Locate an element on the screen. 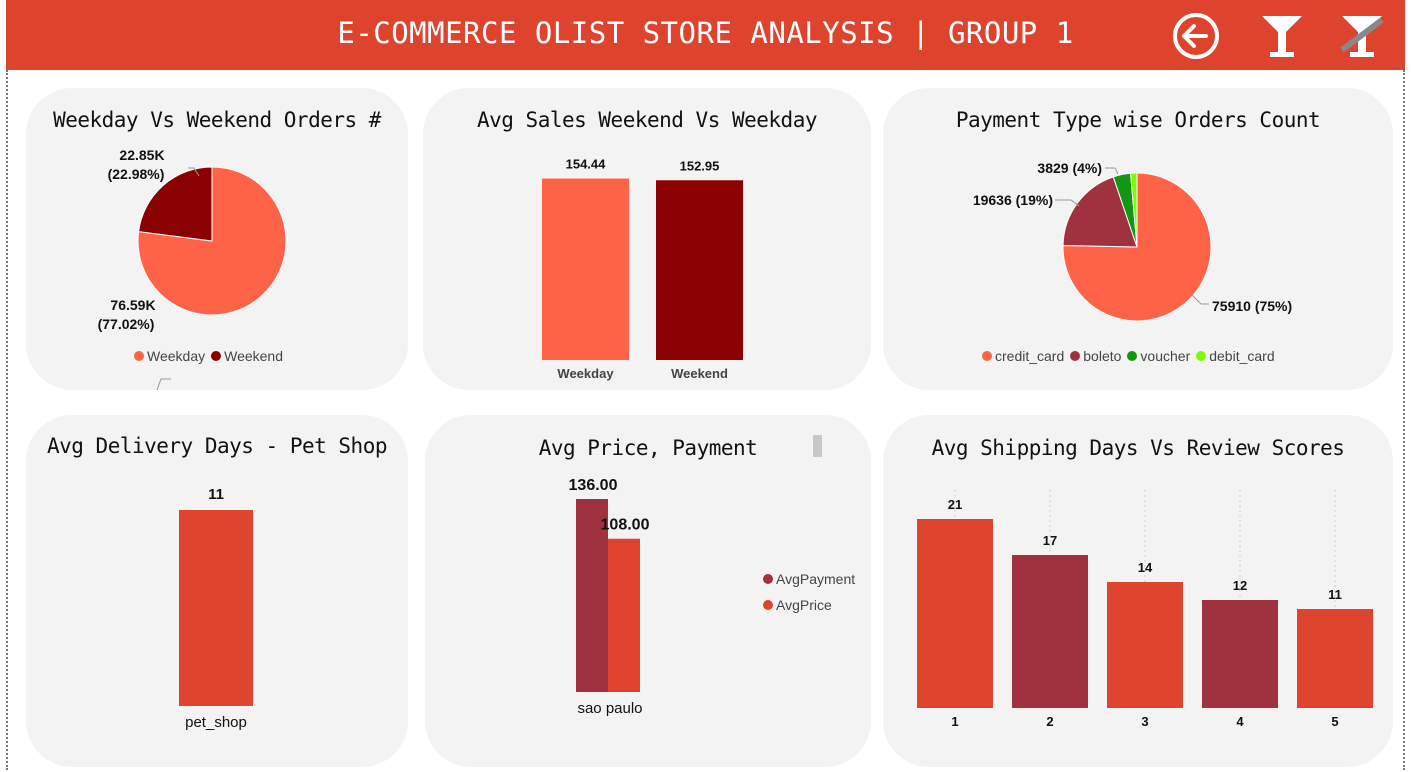  chart-title: Avg Shipping Days Vs Review Scores is located at coordinates (1138, 448).